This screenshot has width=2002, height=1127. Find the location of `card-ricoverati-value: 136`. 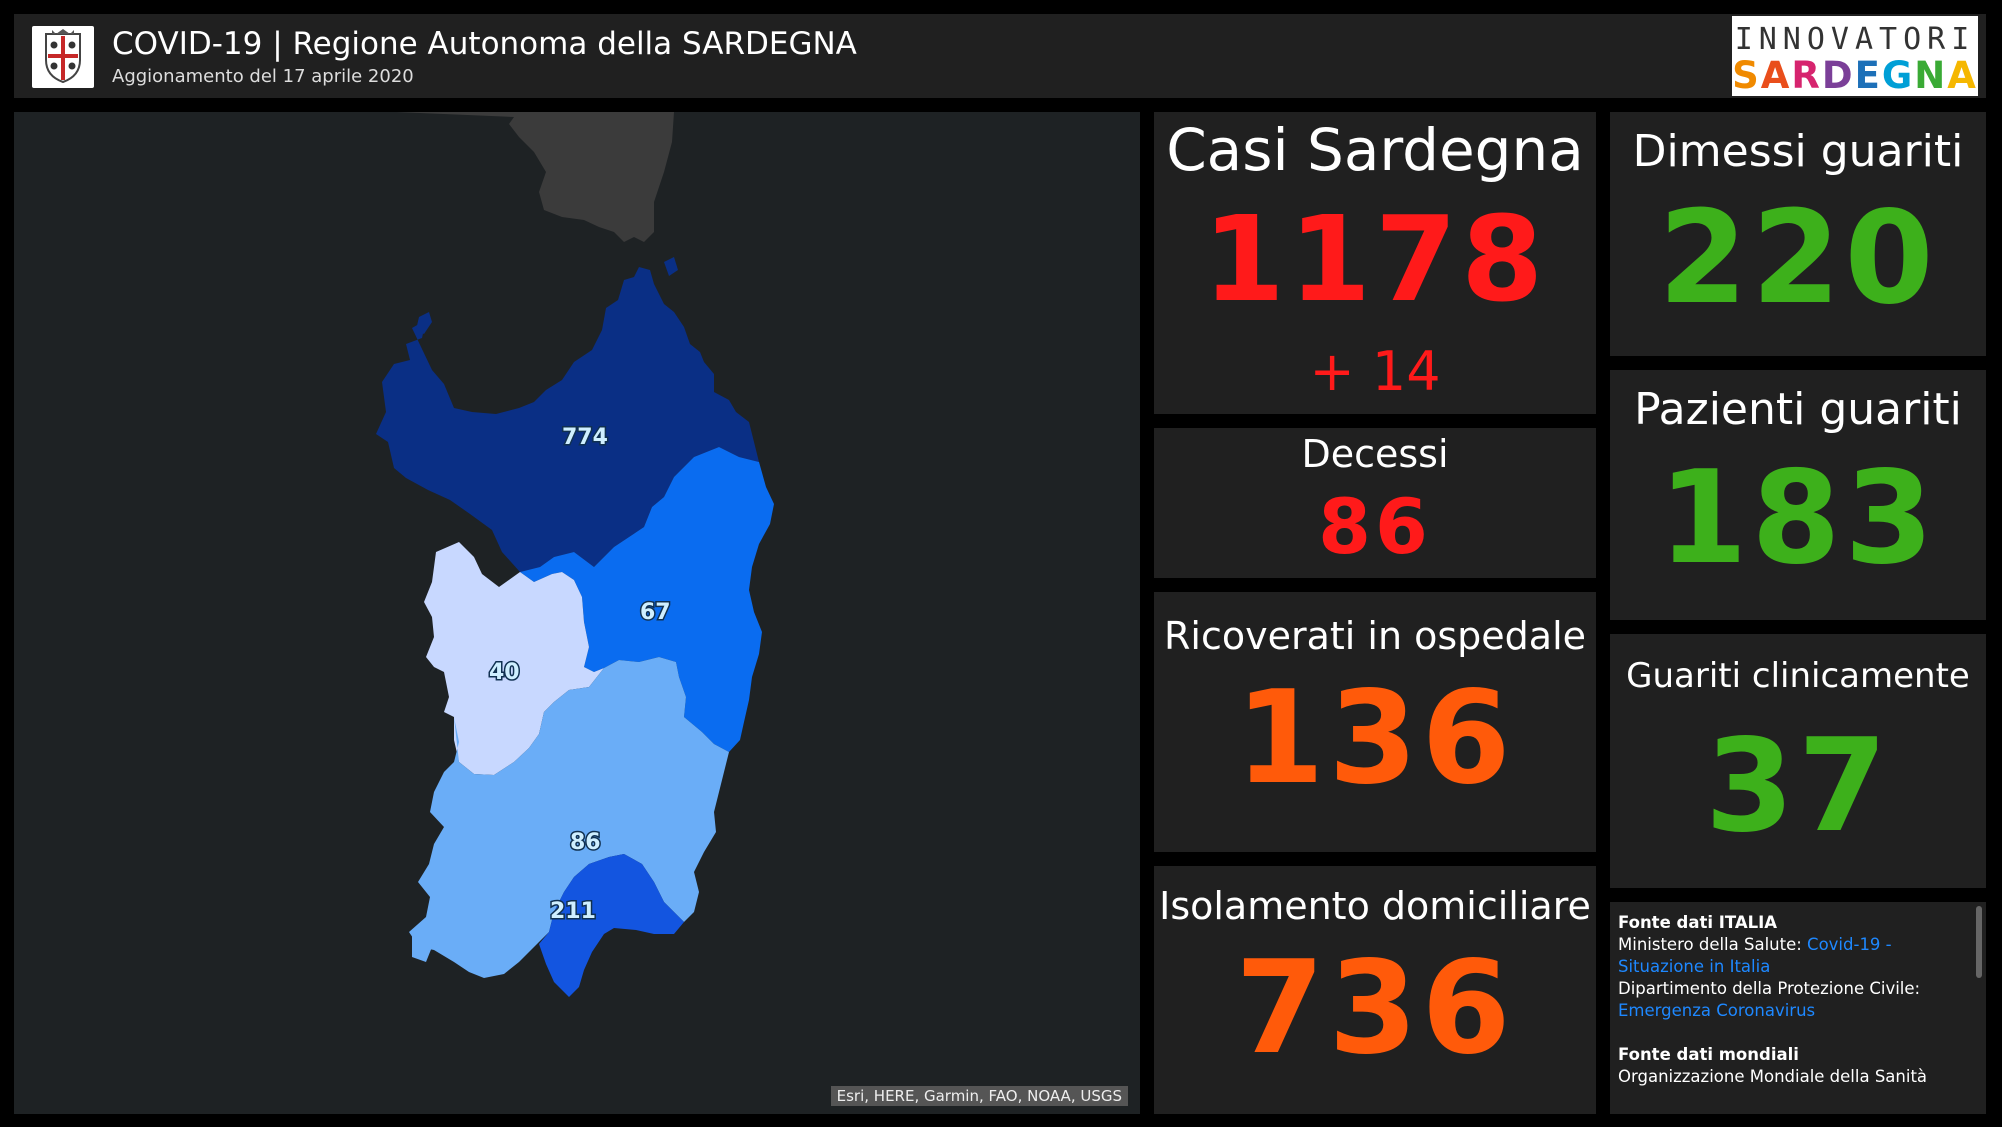

card-ricoverati-value: 136 is located at coordinates (1375, 738).